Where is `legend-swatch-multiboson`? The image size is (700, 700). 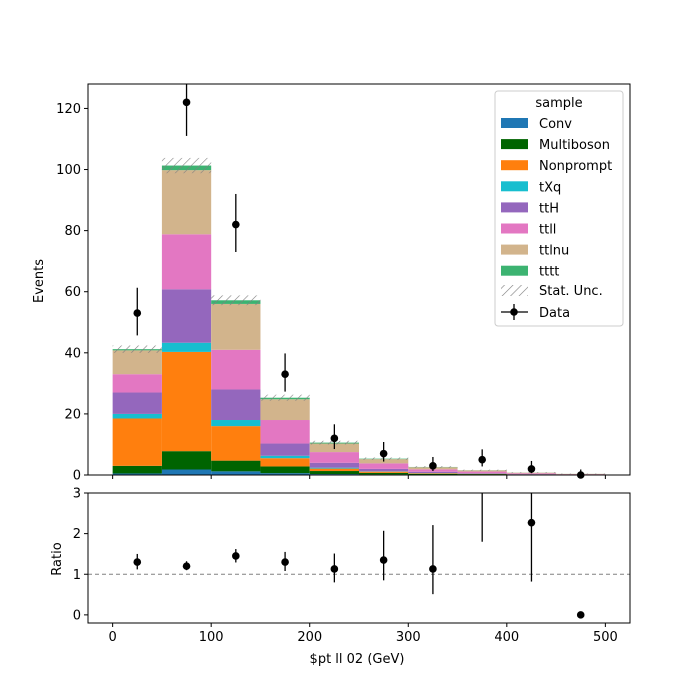
legend-swatch-multiboson is located at coordinates (514, 144).